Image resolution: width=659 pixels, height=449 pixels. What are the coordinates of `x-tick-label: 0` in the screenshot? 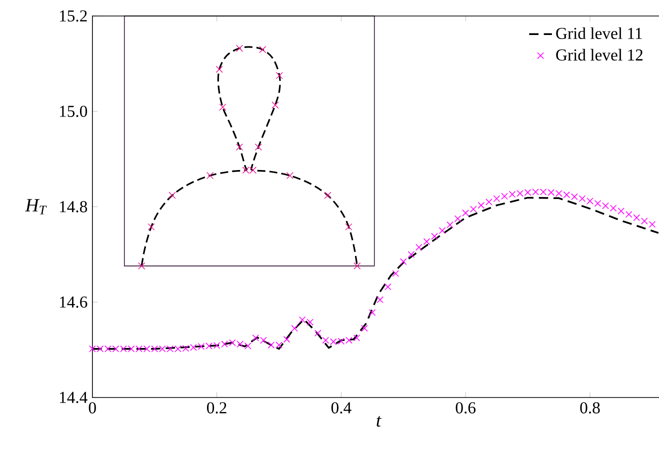 It's located at (92, 408).